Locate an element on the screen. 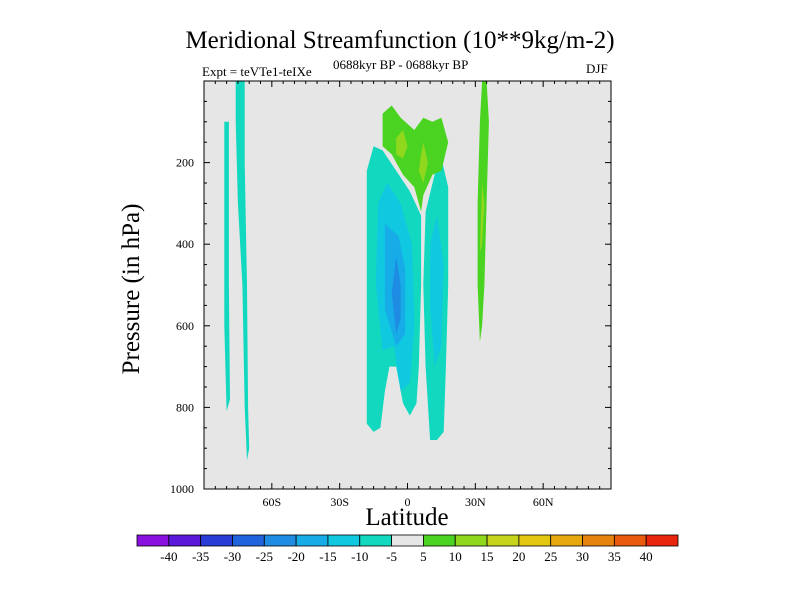 The width and height of the screenshot is (800, 600). experiment-label: Expt = teVTe1-teIXe is located at coordinates (257, 71).